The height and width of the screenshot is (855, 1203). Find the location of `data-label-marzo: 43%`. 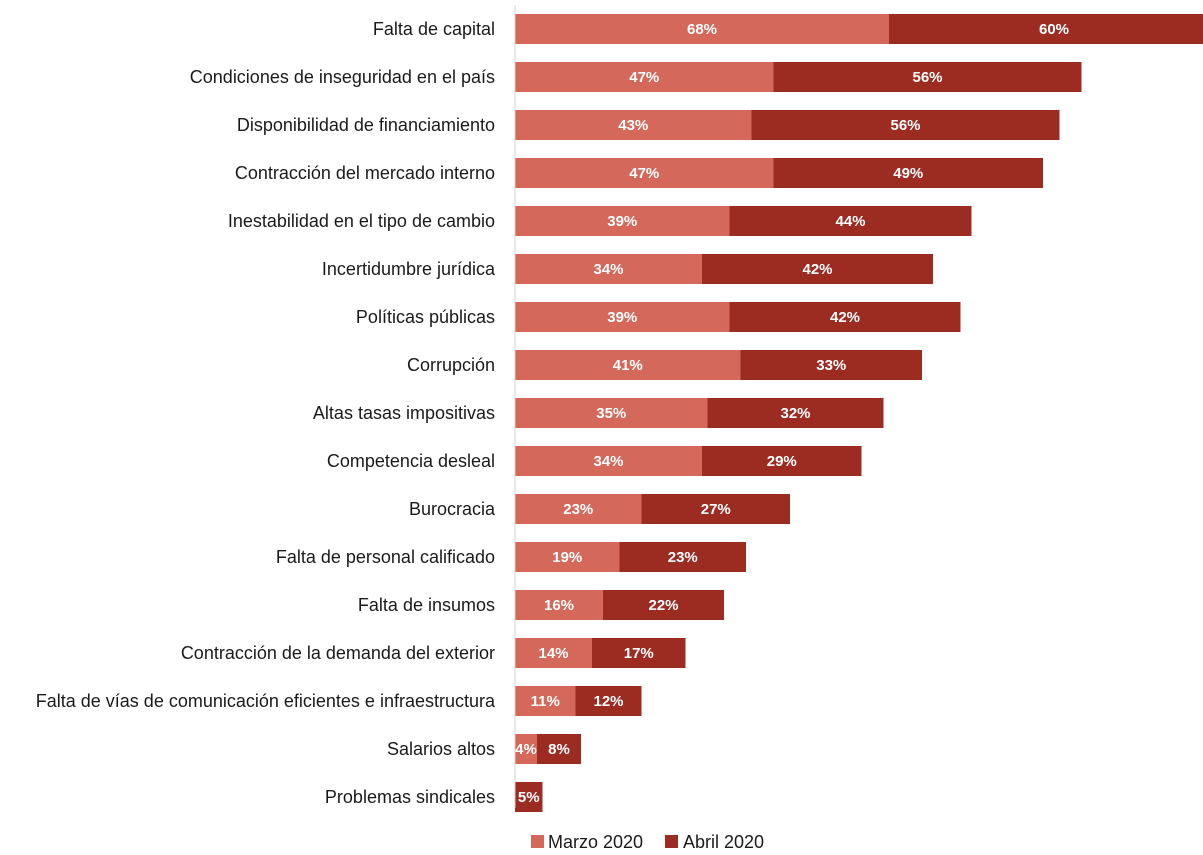

data-label-marzo: 43% is located at coordinates (633, 125).